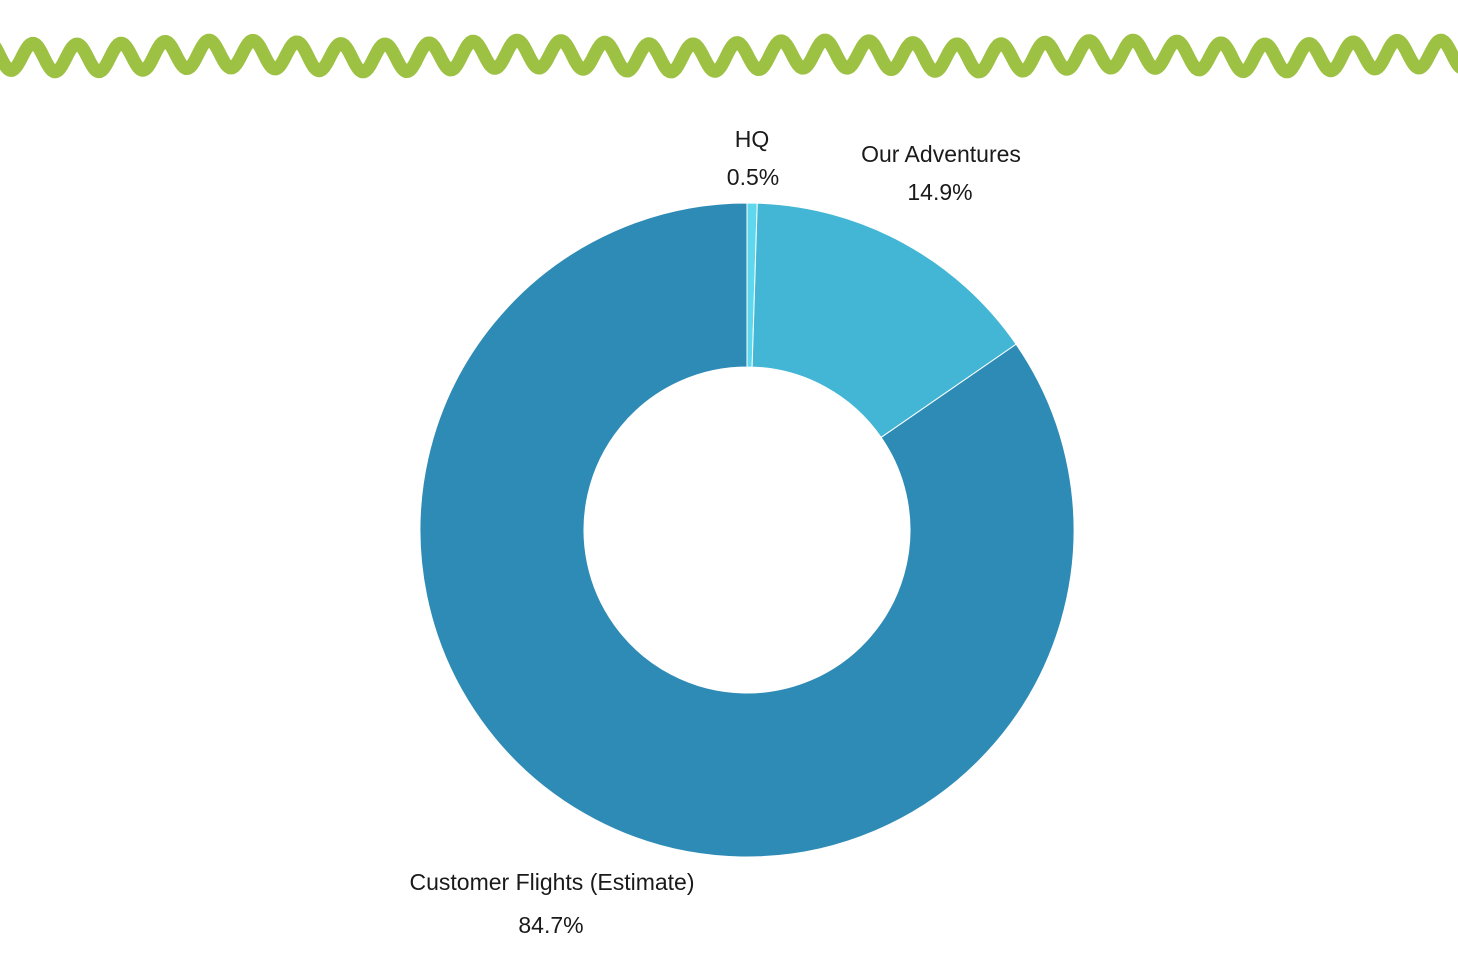 The height and width of the screenshot is (972, 1458). I want to click on slice-label-customer-flights: Customer Flights (Estimate), so click(551, 882).